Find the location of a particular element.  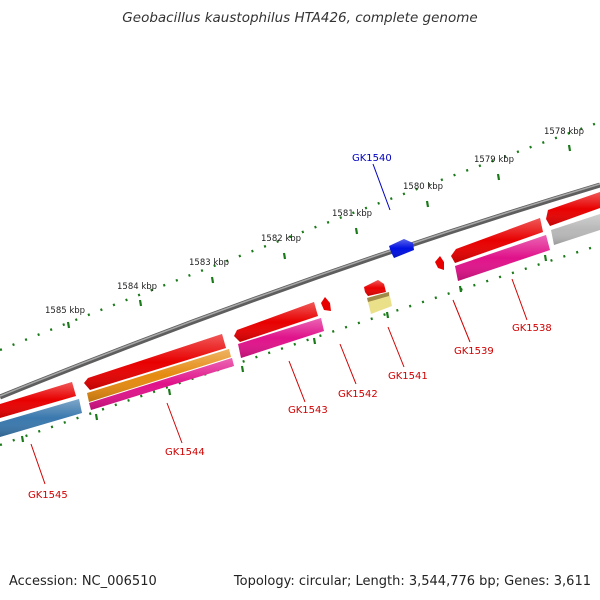

gene-label-gk1540: GK1540 is located at coordinates (372, 158).